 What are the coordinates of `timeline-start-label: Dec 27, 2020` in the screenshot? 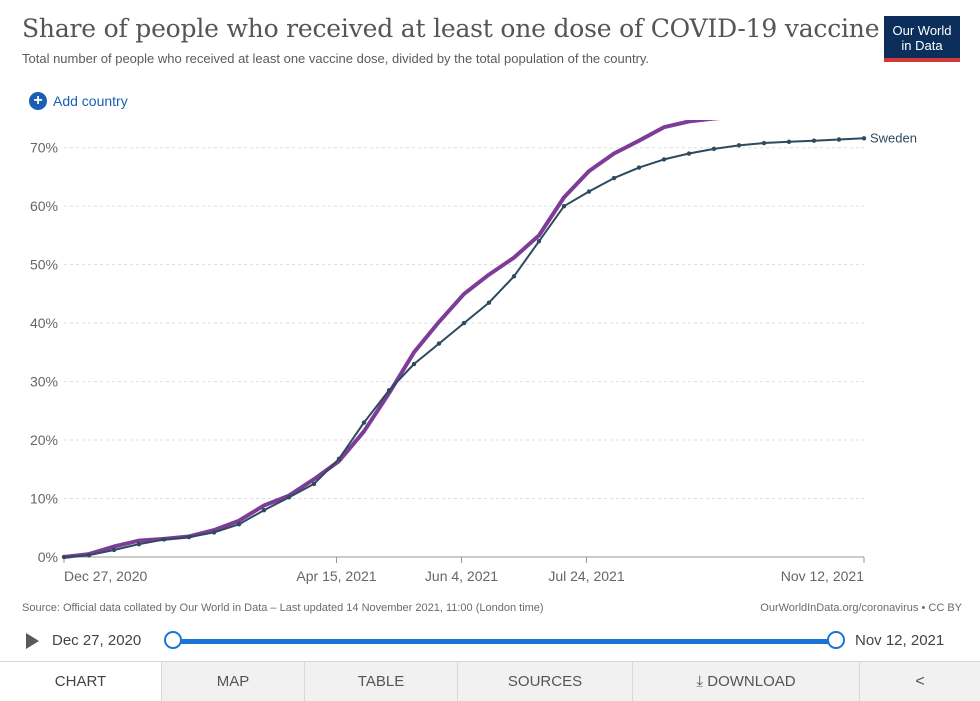 It's located at (97, 640).